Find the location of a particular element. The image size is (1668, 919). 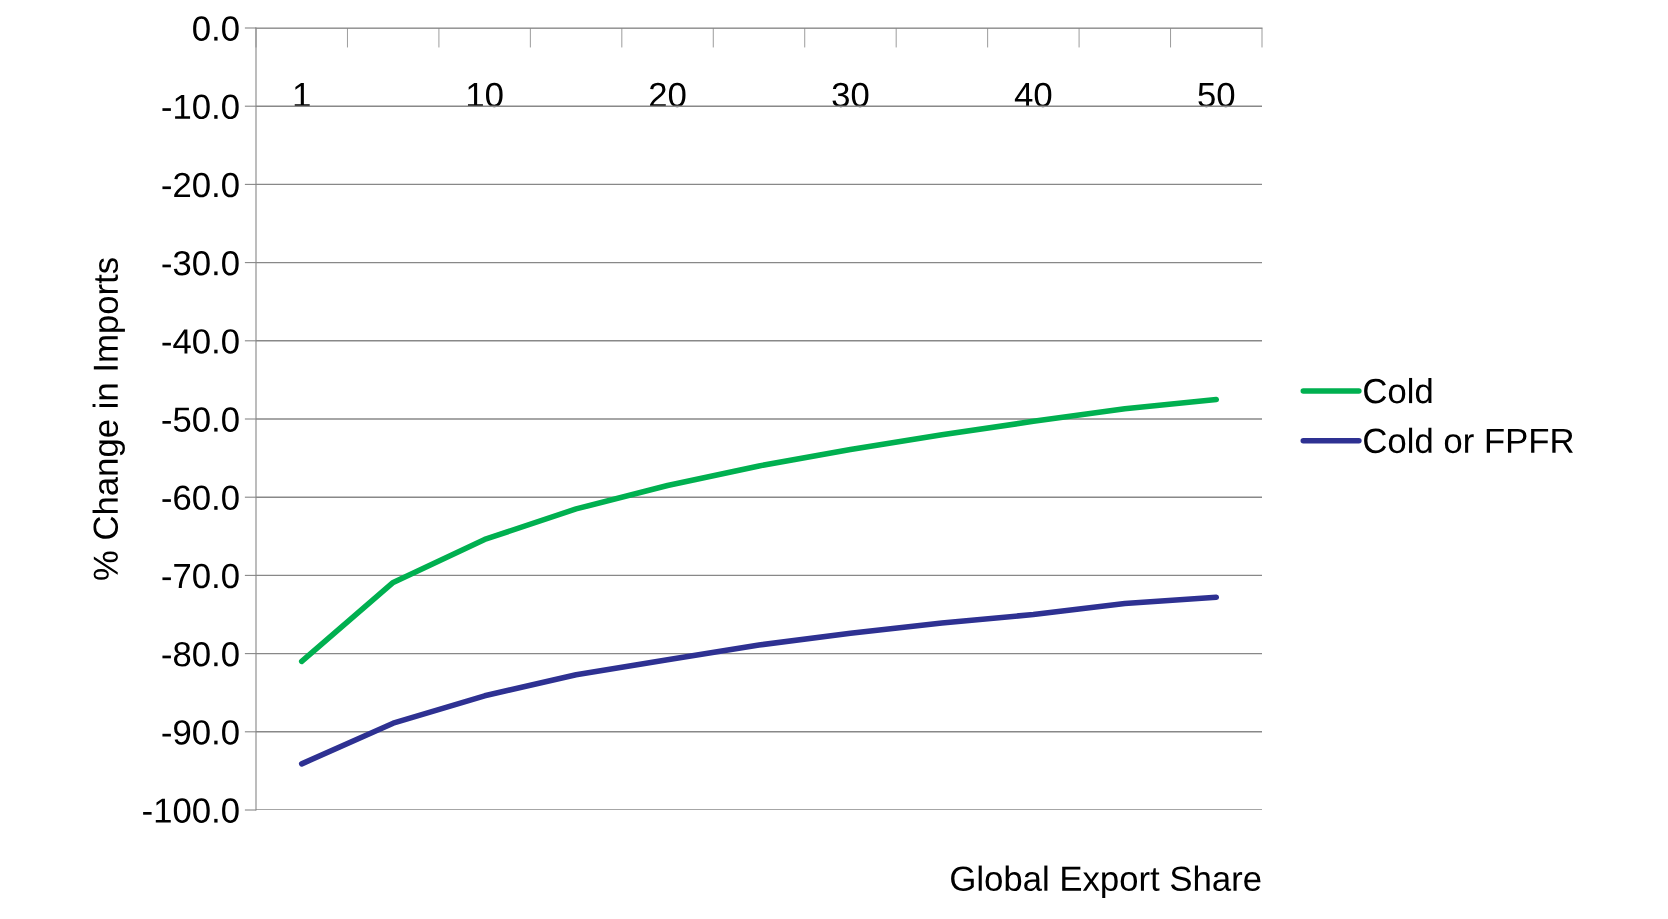

x-tick-label: 40 is located at coordinates (1033, 95).